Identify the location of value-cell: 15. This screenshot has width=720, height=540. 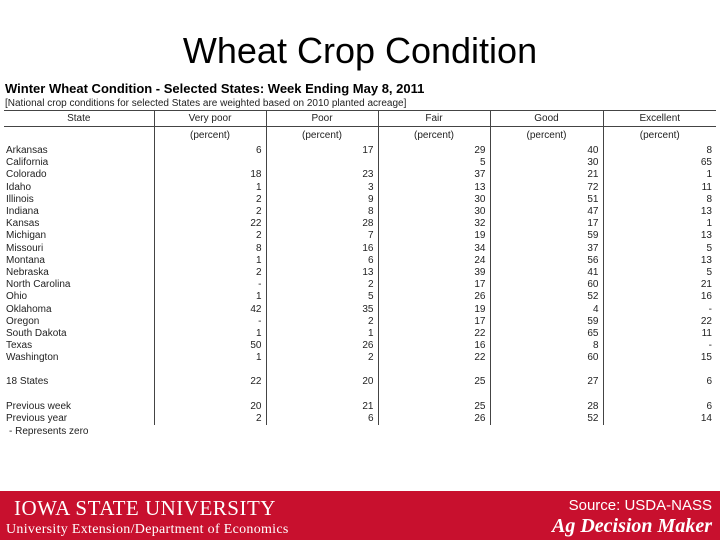
(659, 358).